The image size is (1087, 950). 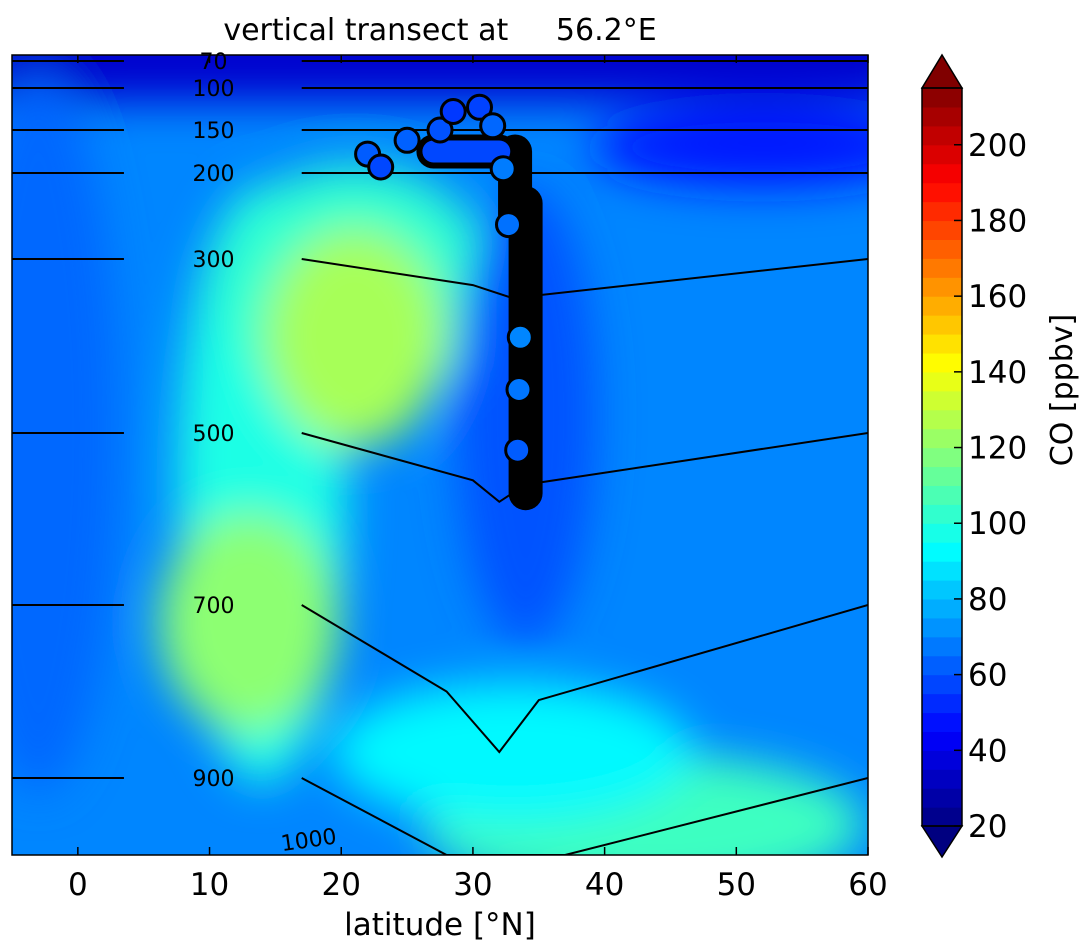 I want to click on contour-label: 300, so click(x=213, y=260).